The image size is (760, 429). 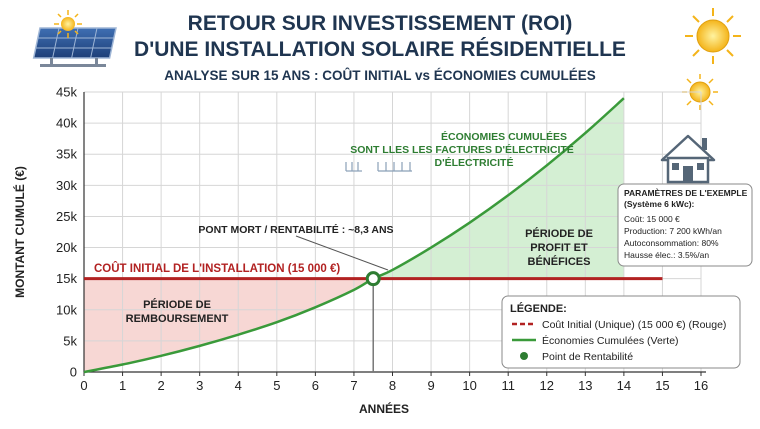 I want to click on legend-title: LÉGENDE:, so click(x=538, y=308).